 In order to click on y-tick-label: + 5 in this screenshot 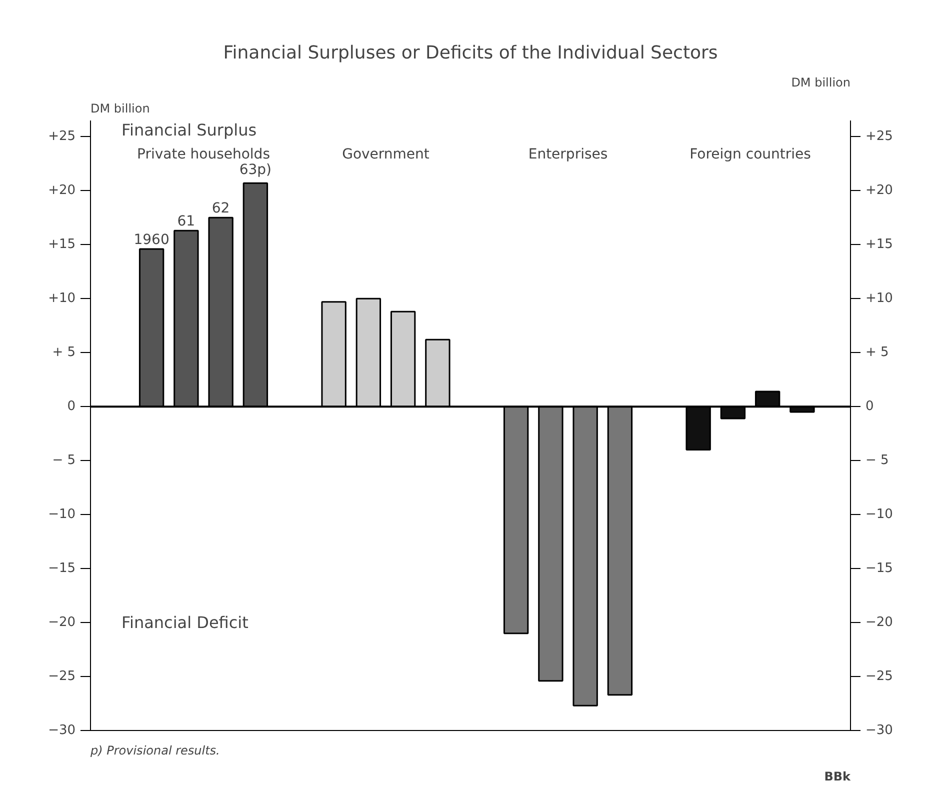, I will do `click(64, 352)`.